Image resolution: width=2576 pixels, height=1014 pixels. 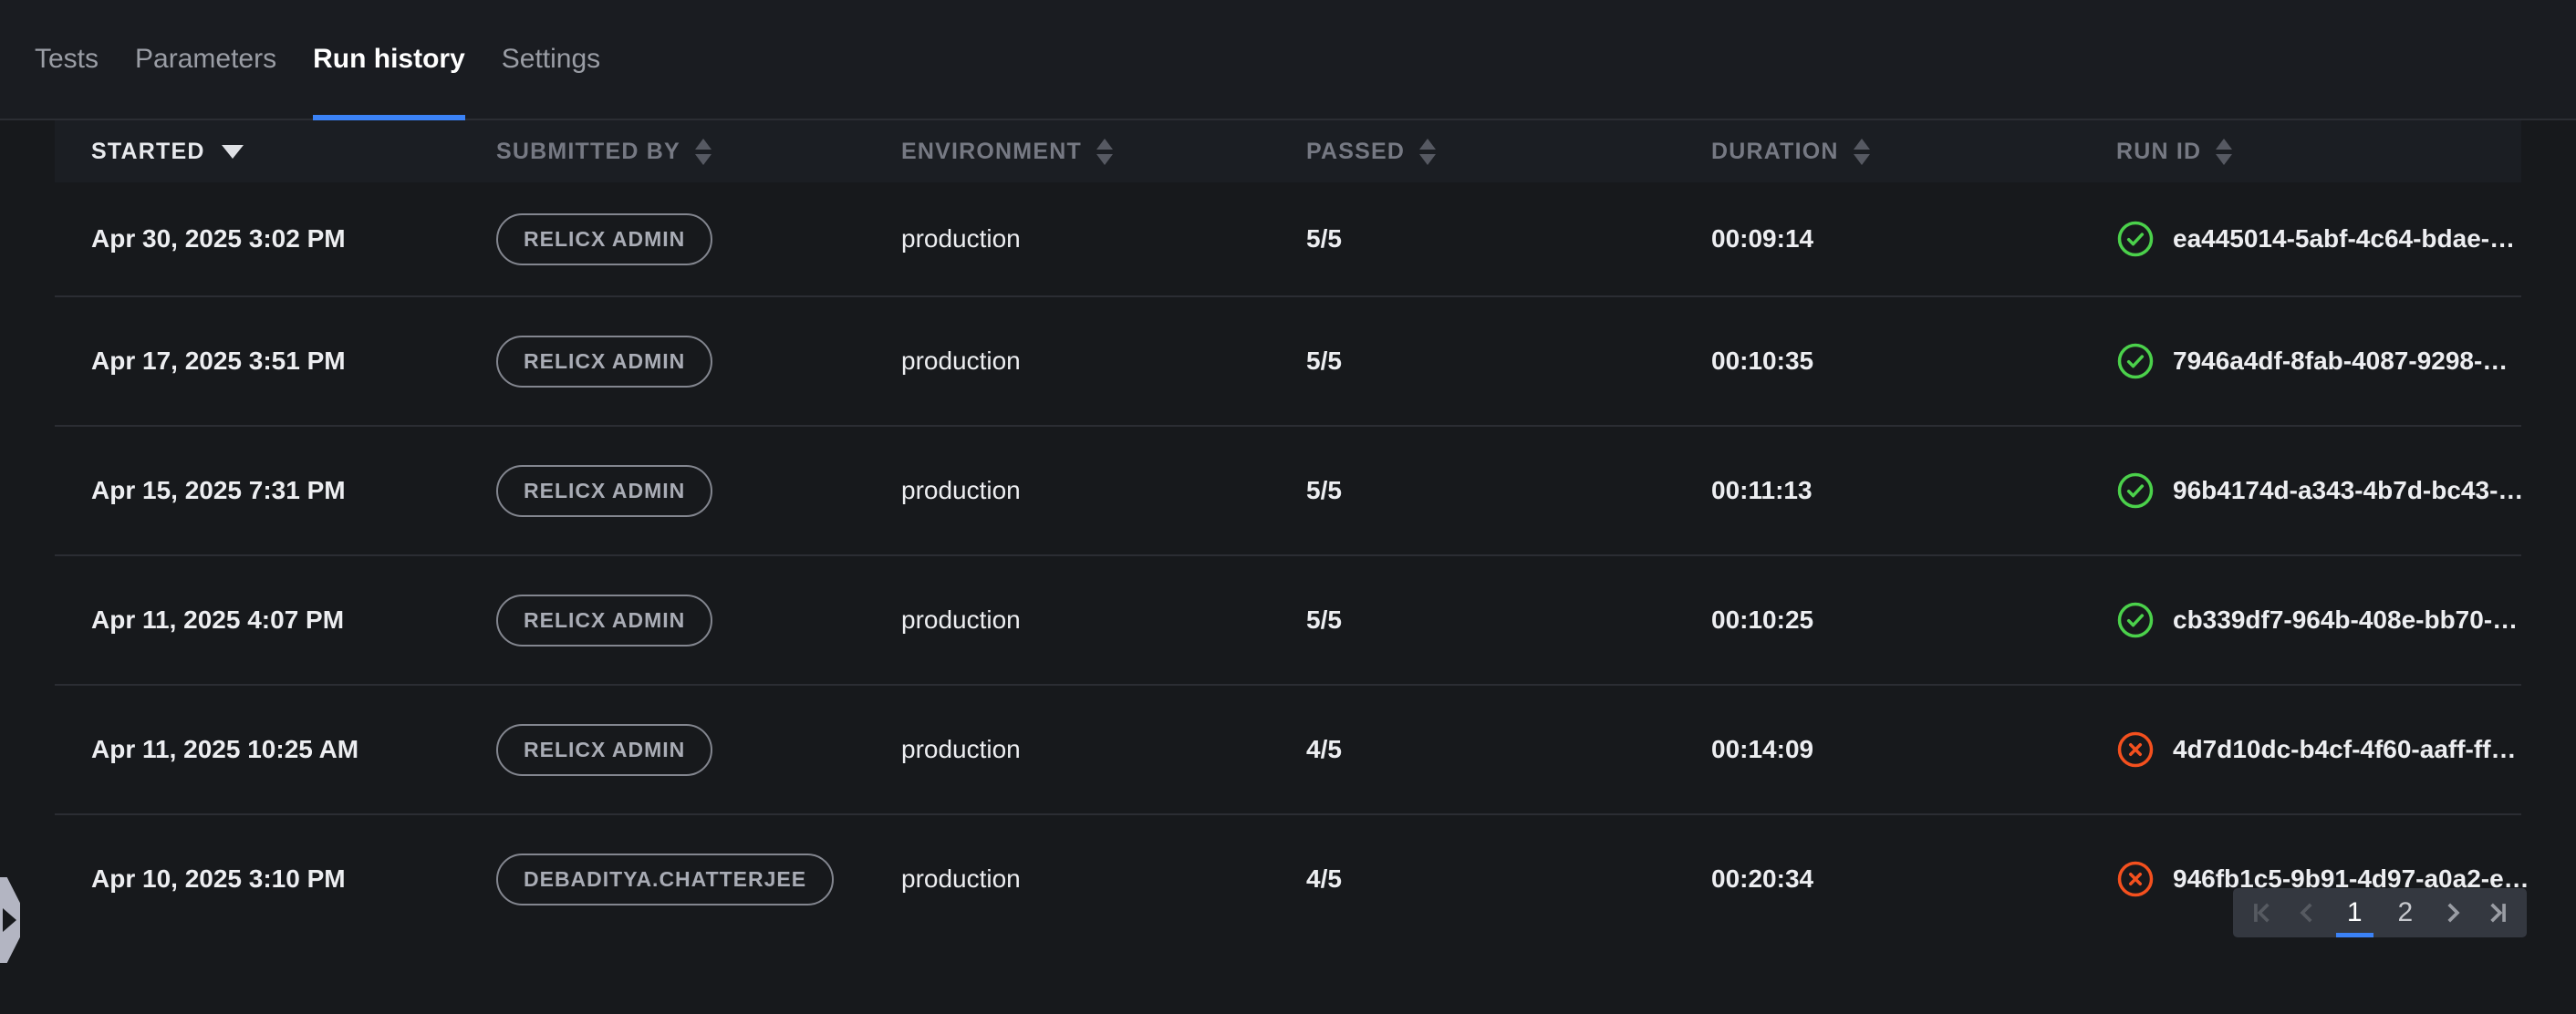 What do you see at coordinates (1762, 239) in the screenshot?
I see `duration-cell: 00:09:14` at bounding box center [1762, 239].